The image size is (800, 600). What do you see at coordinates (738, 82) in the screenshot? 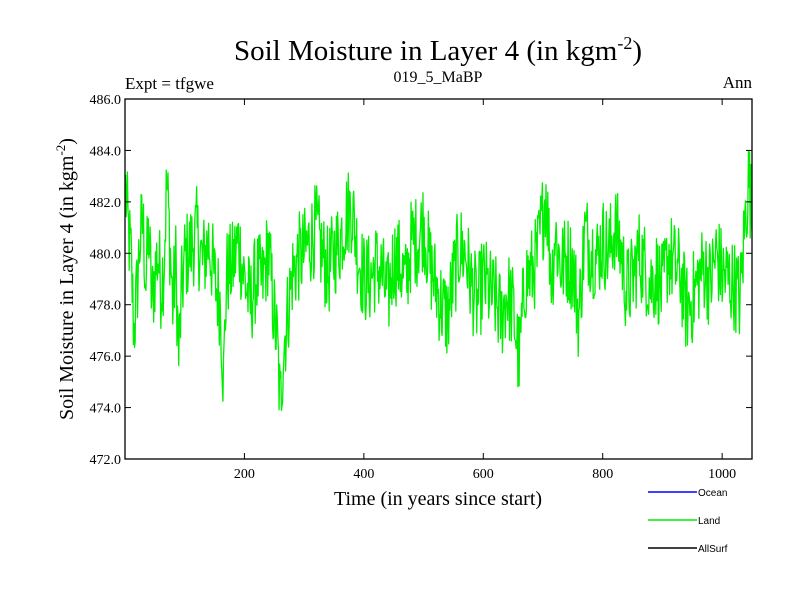
I see `subtitle-period: Ann` at bounding box center [738, 82].